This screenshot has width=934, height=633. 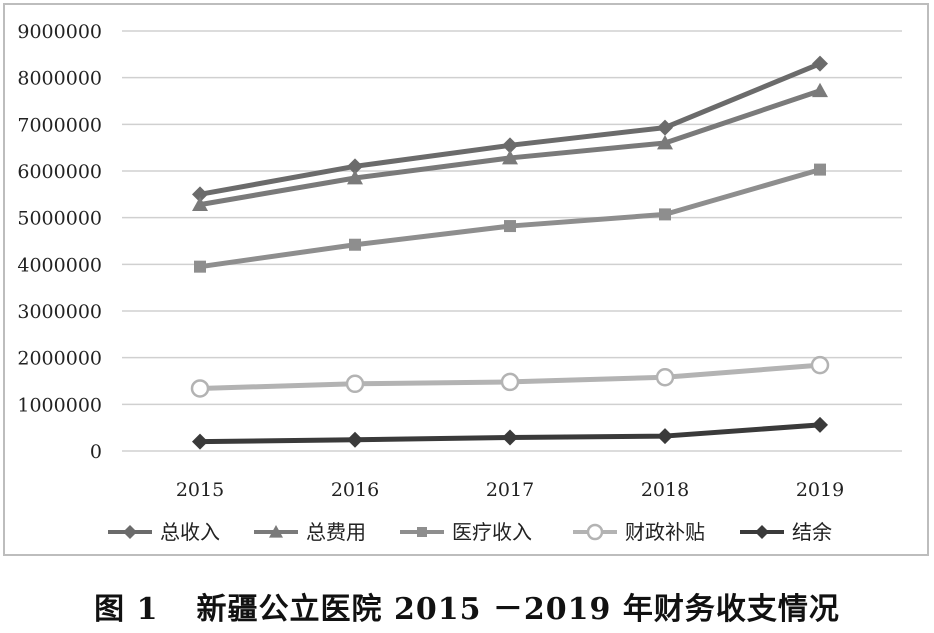 I want to click on legend-label: 总费用, so click(x=336, y=532).